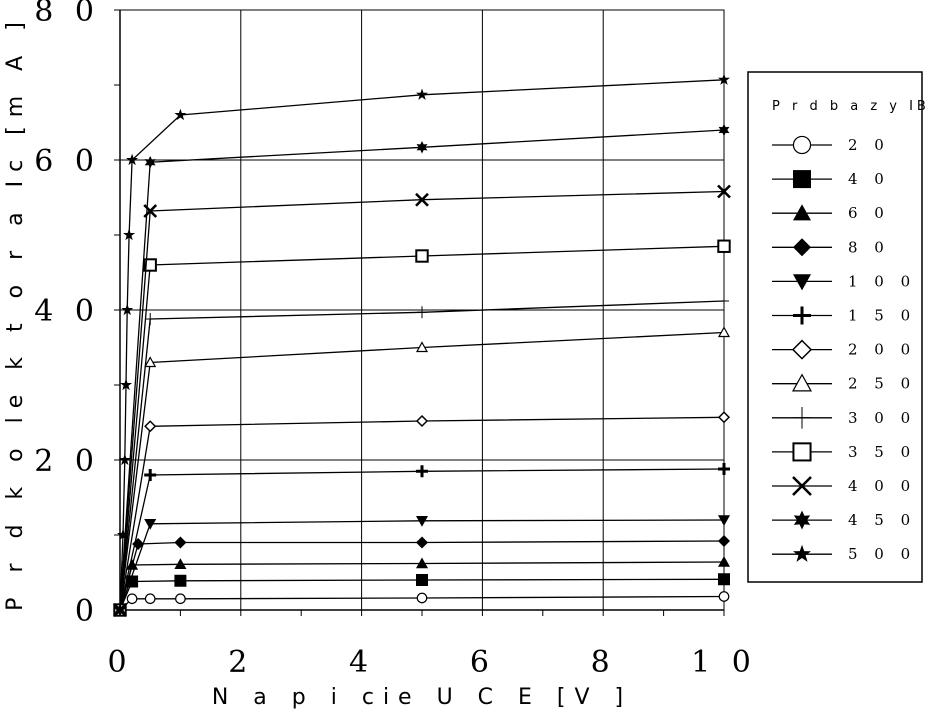  What do you see at coordinates (882, 350) in the screenshot?
I see `legend-label: 2 0 0` at bounding box center [882, 350].